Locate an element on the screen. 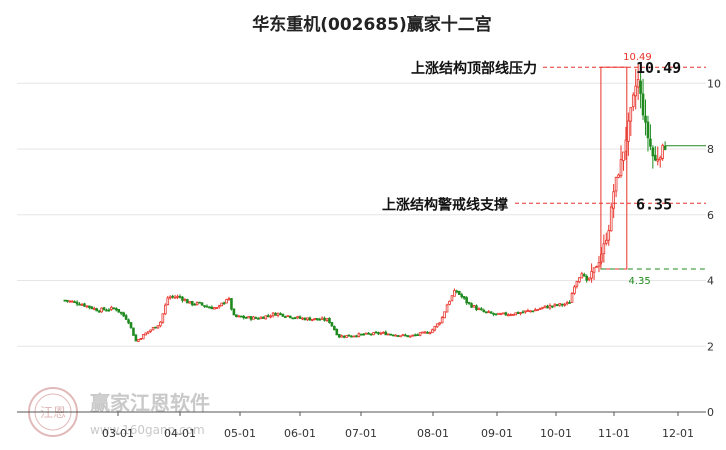  x-tick-label: 06-01 is located at coordinates (300, 433).